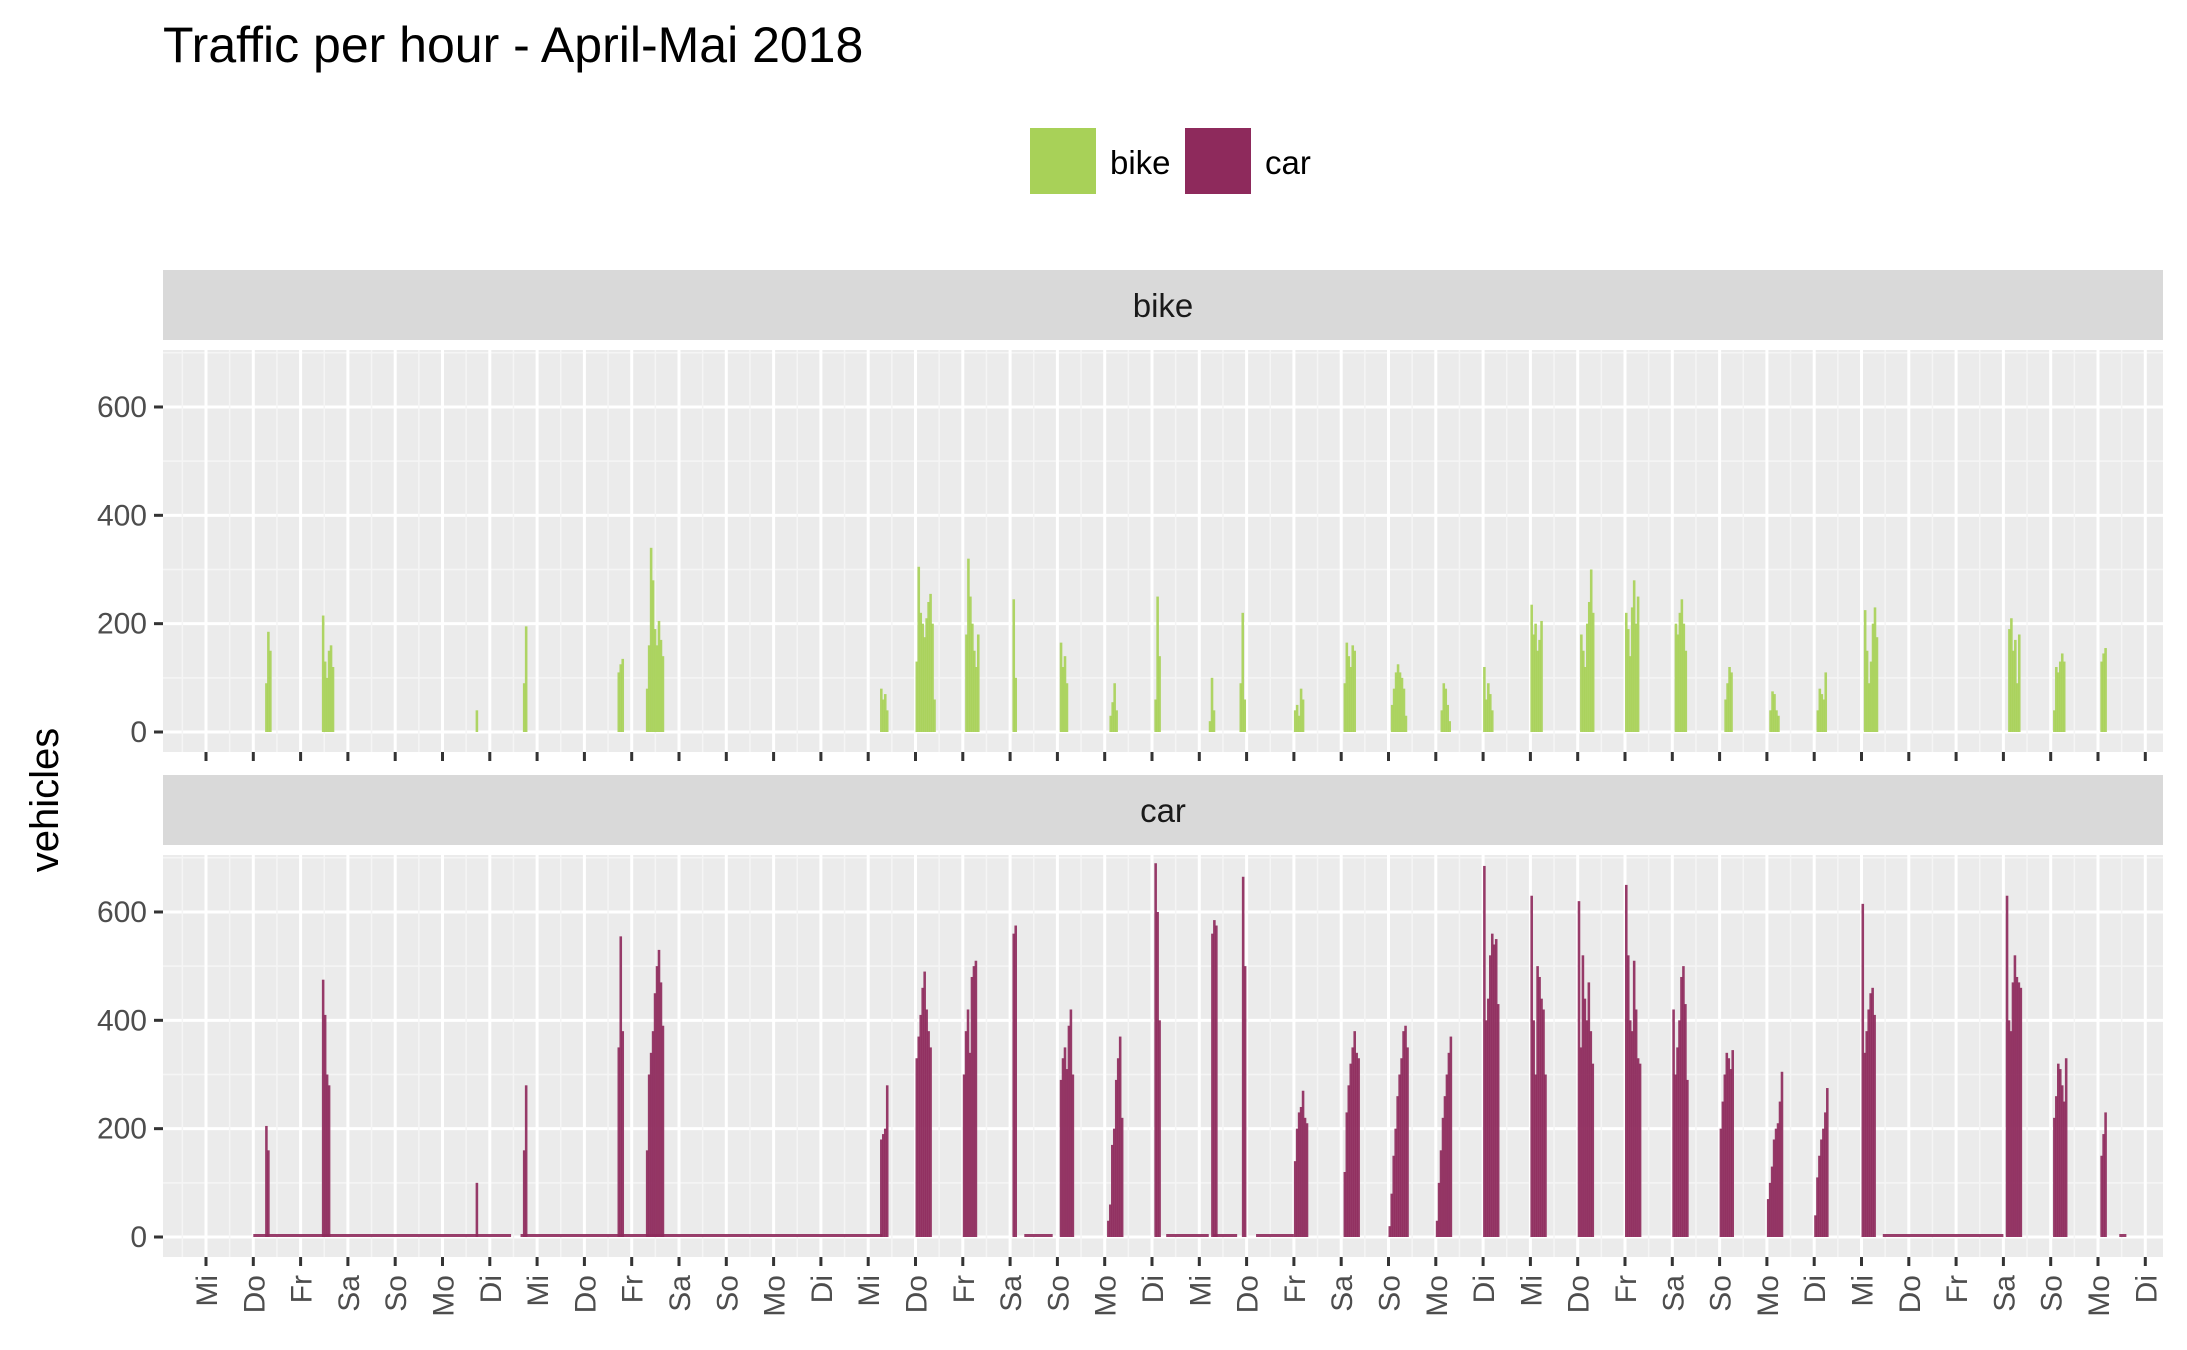  I want to click on facet-strip-car, so click(1163, 810).